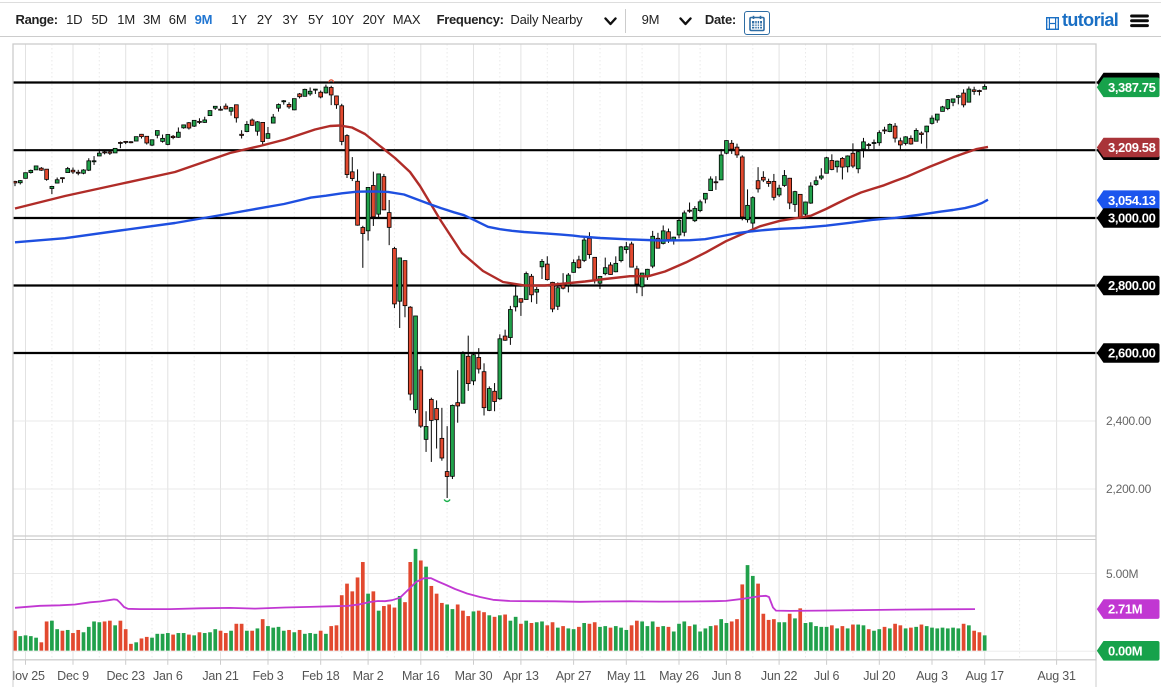 The image size is (1161, 693). What do you see at coordinates (1129, 489) in the screenshot?
I see `svg-text: 2,200.00` at bounding box center [1129, 489].